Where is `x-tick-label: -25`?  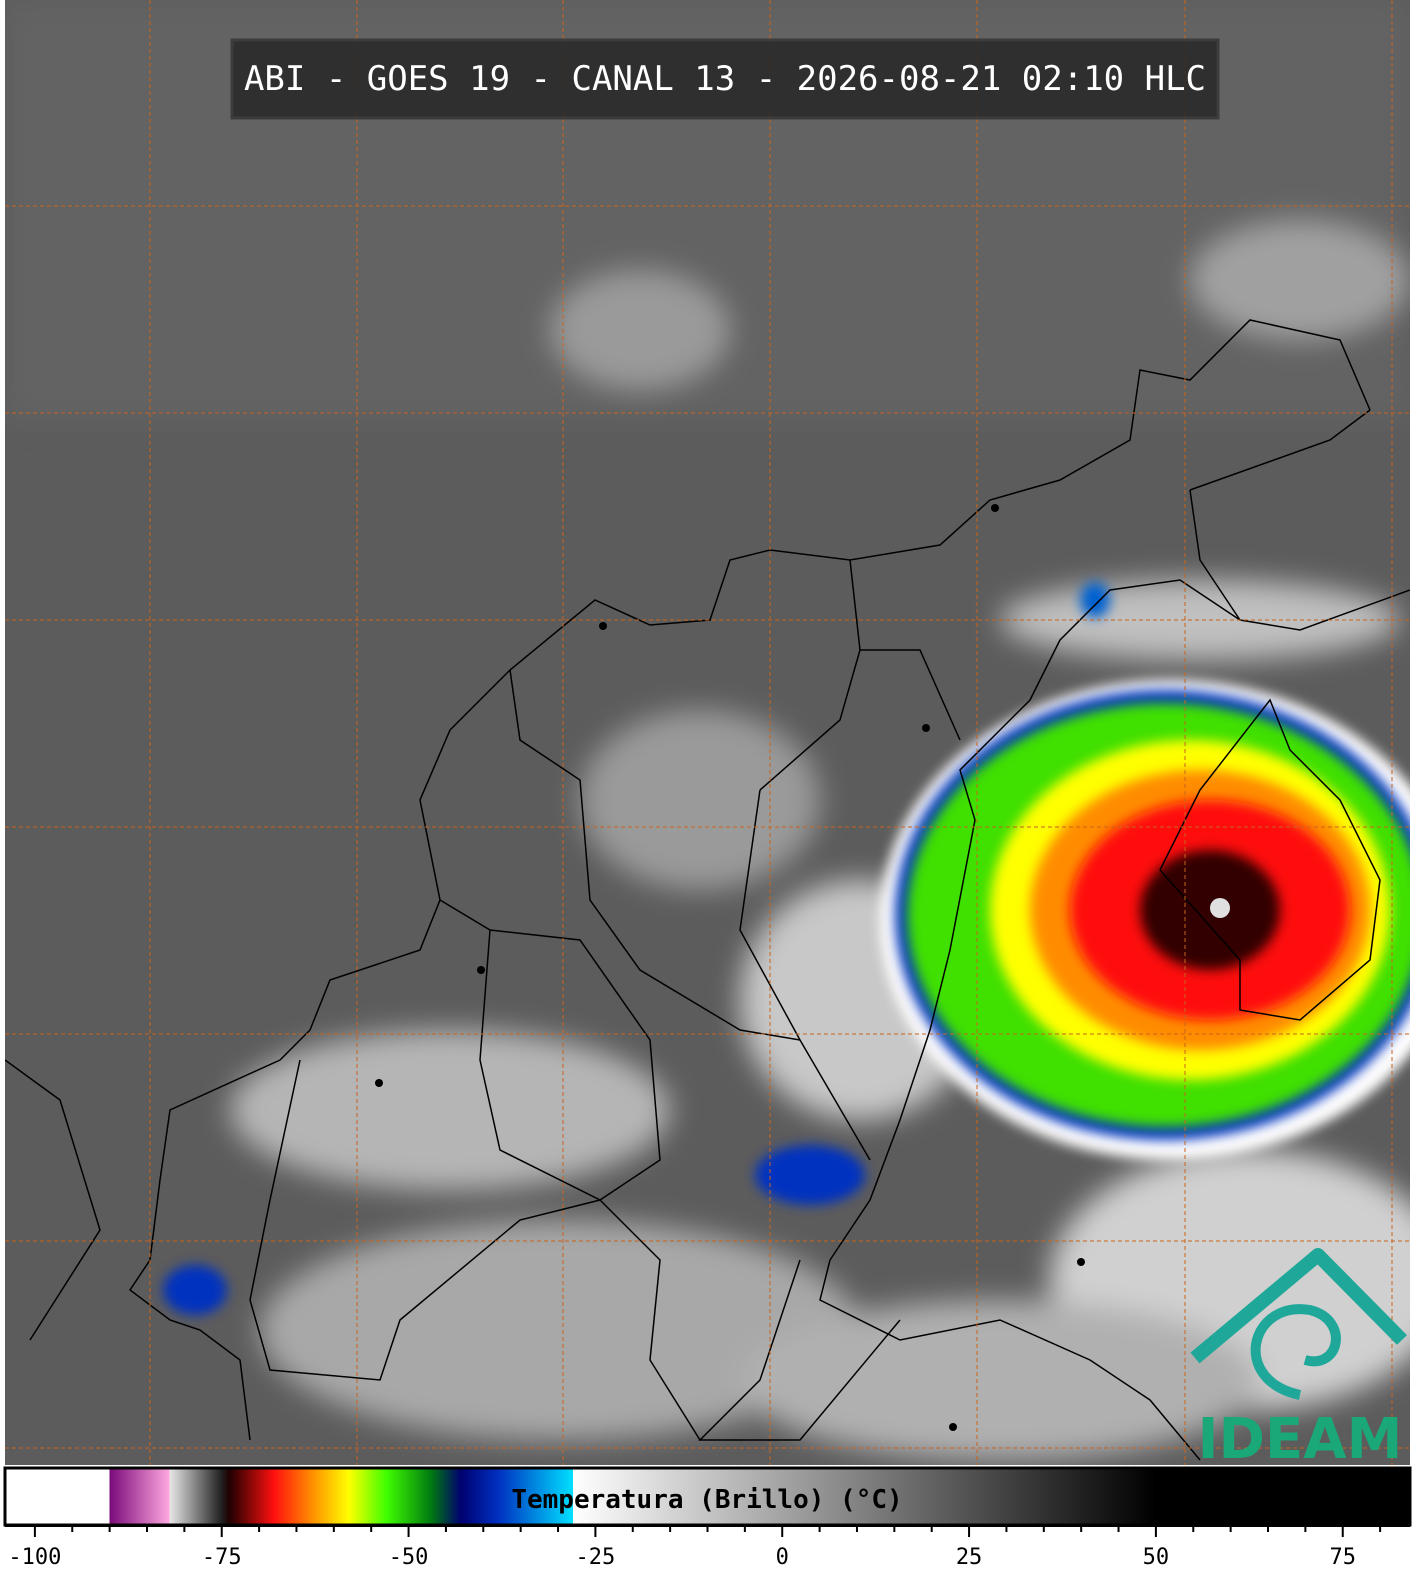 x-tick-label: -25 is located at coordinates (596, 1557).